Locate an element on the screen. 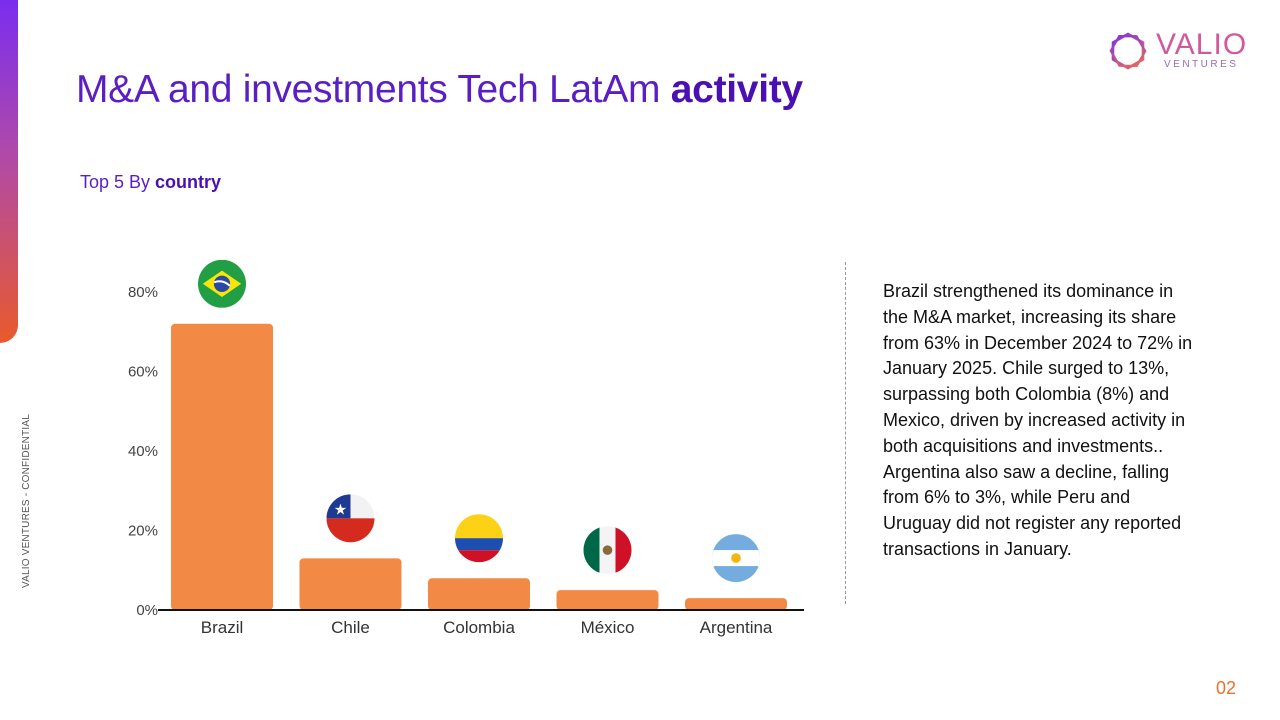 This screenshot has height=720, width=1280. chart-subtitle: Top 5 By country is located at coordinates (150, 182).